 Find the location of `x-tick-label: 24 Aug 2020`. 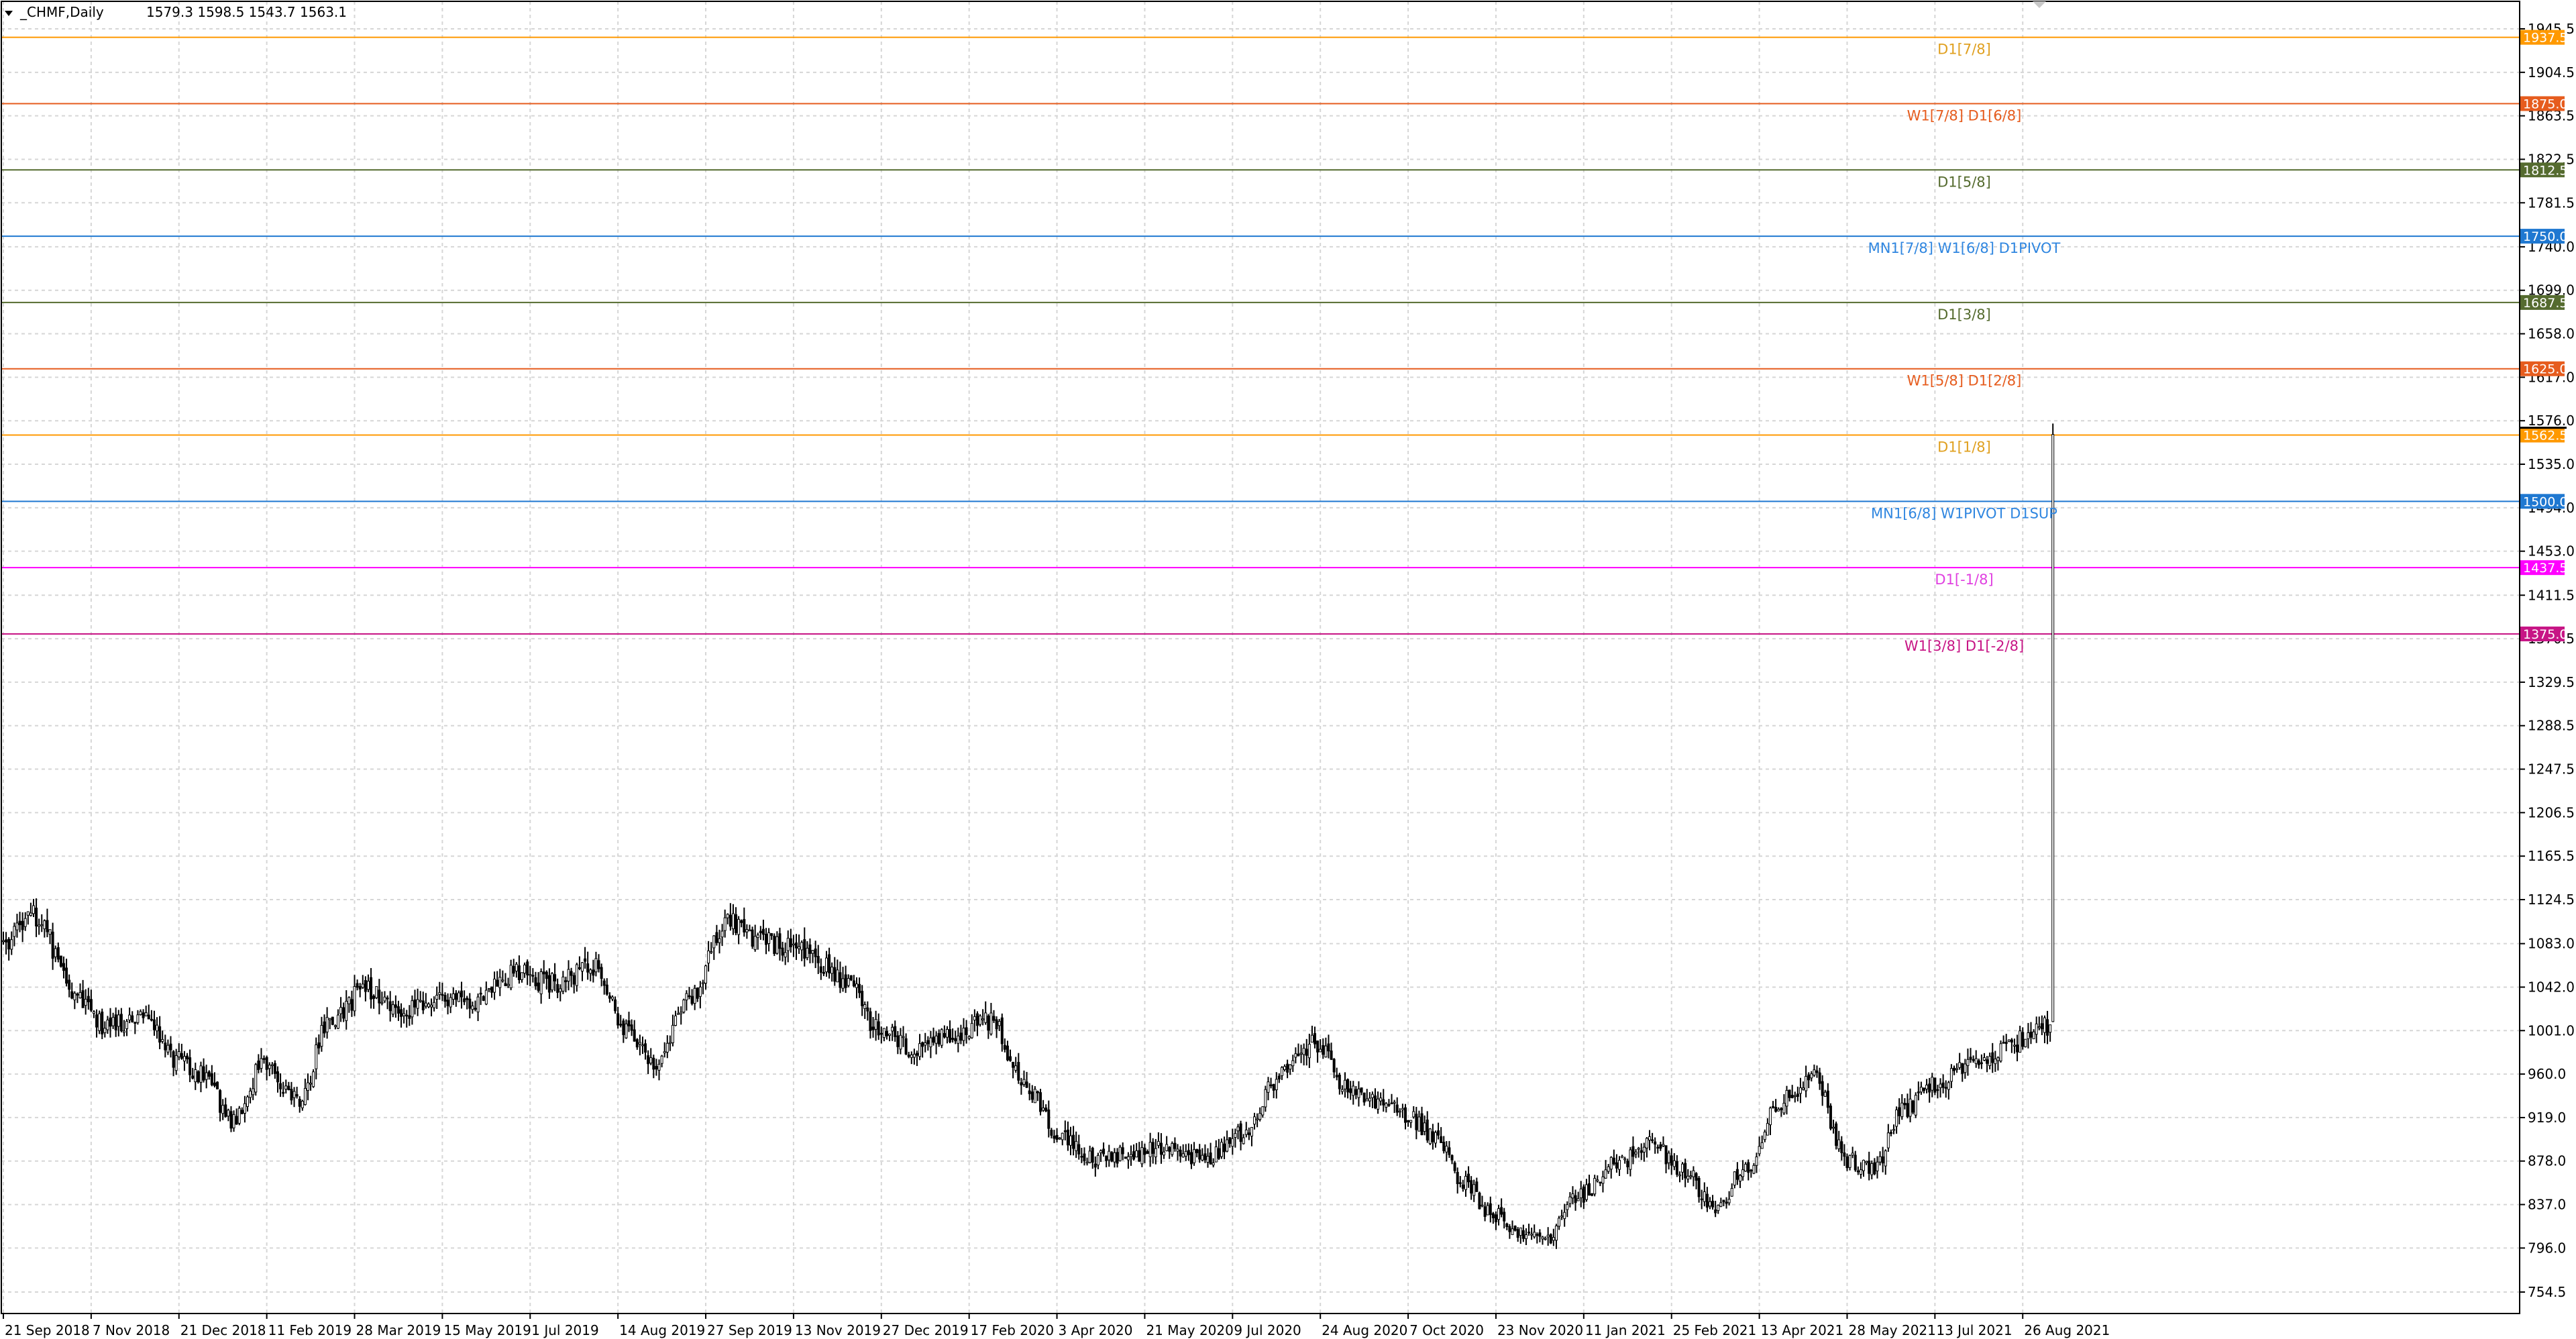

x-tick-label: 24 Aug 2020 is located at coordinates (1364, 1330).